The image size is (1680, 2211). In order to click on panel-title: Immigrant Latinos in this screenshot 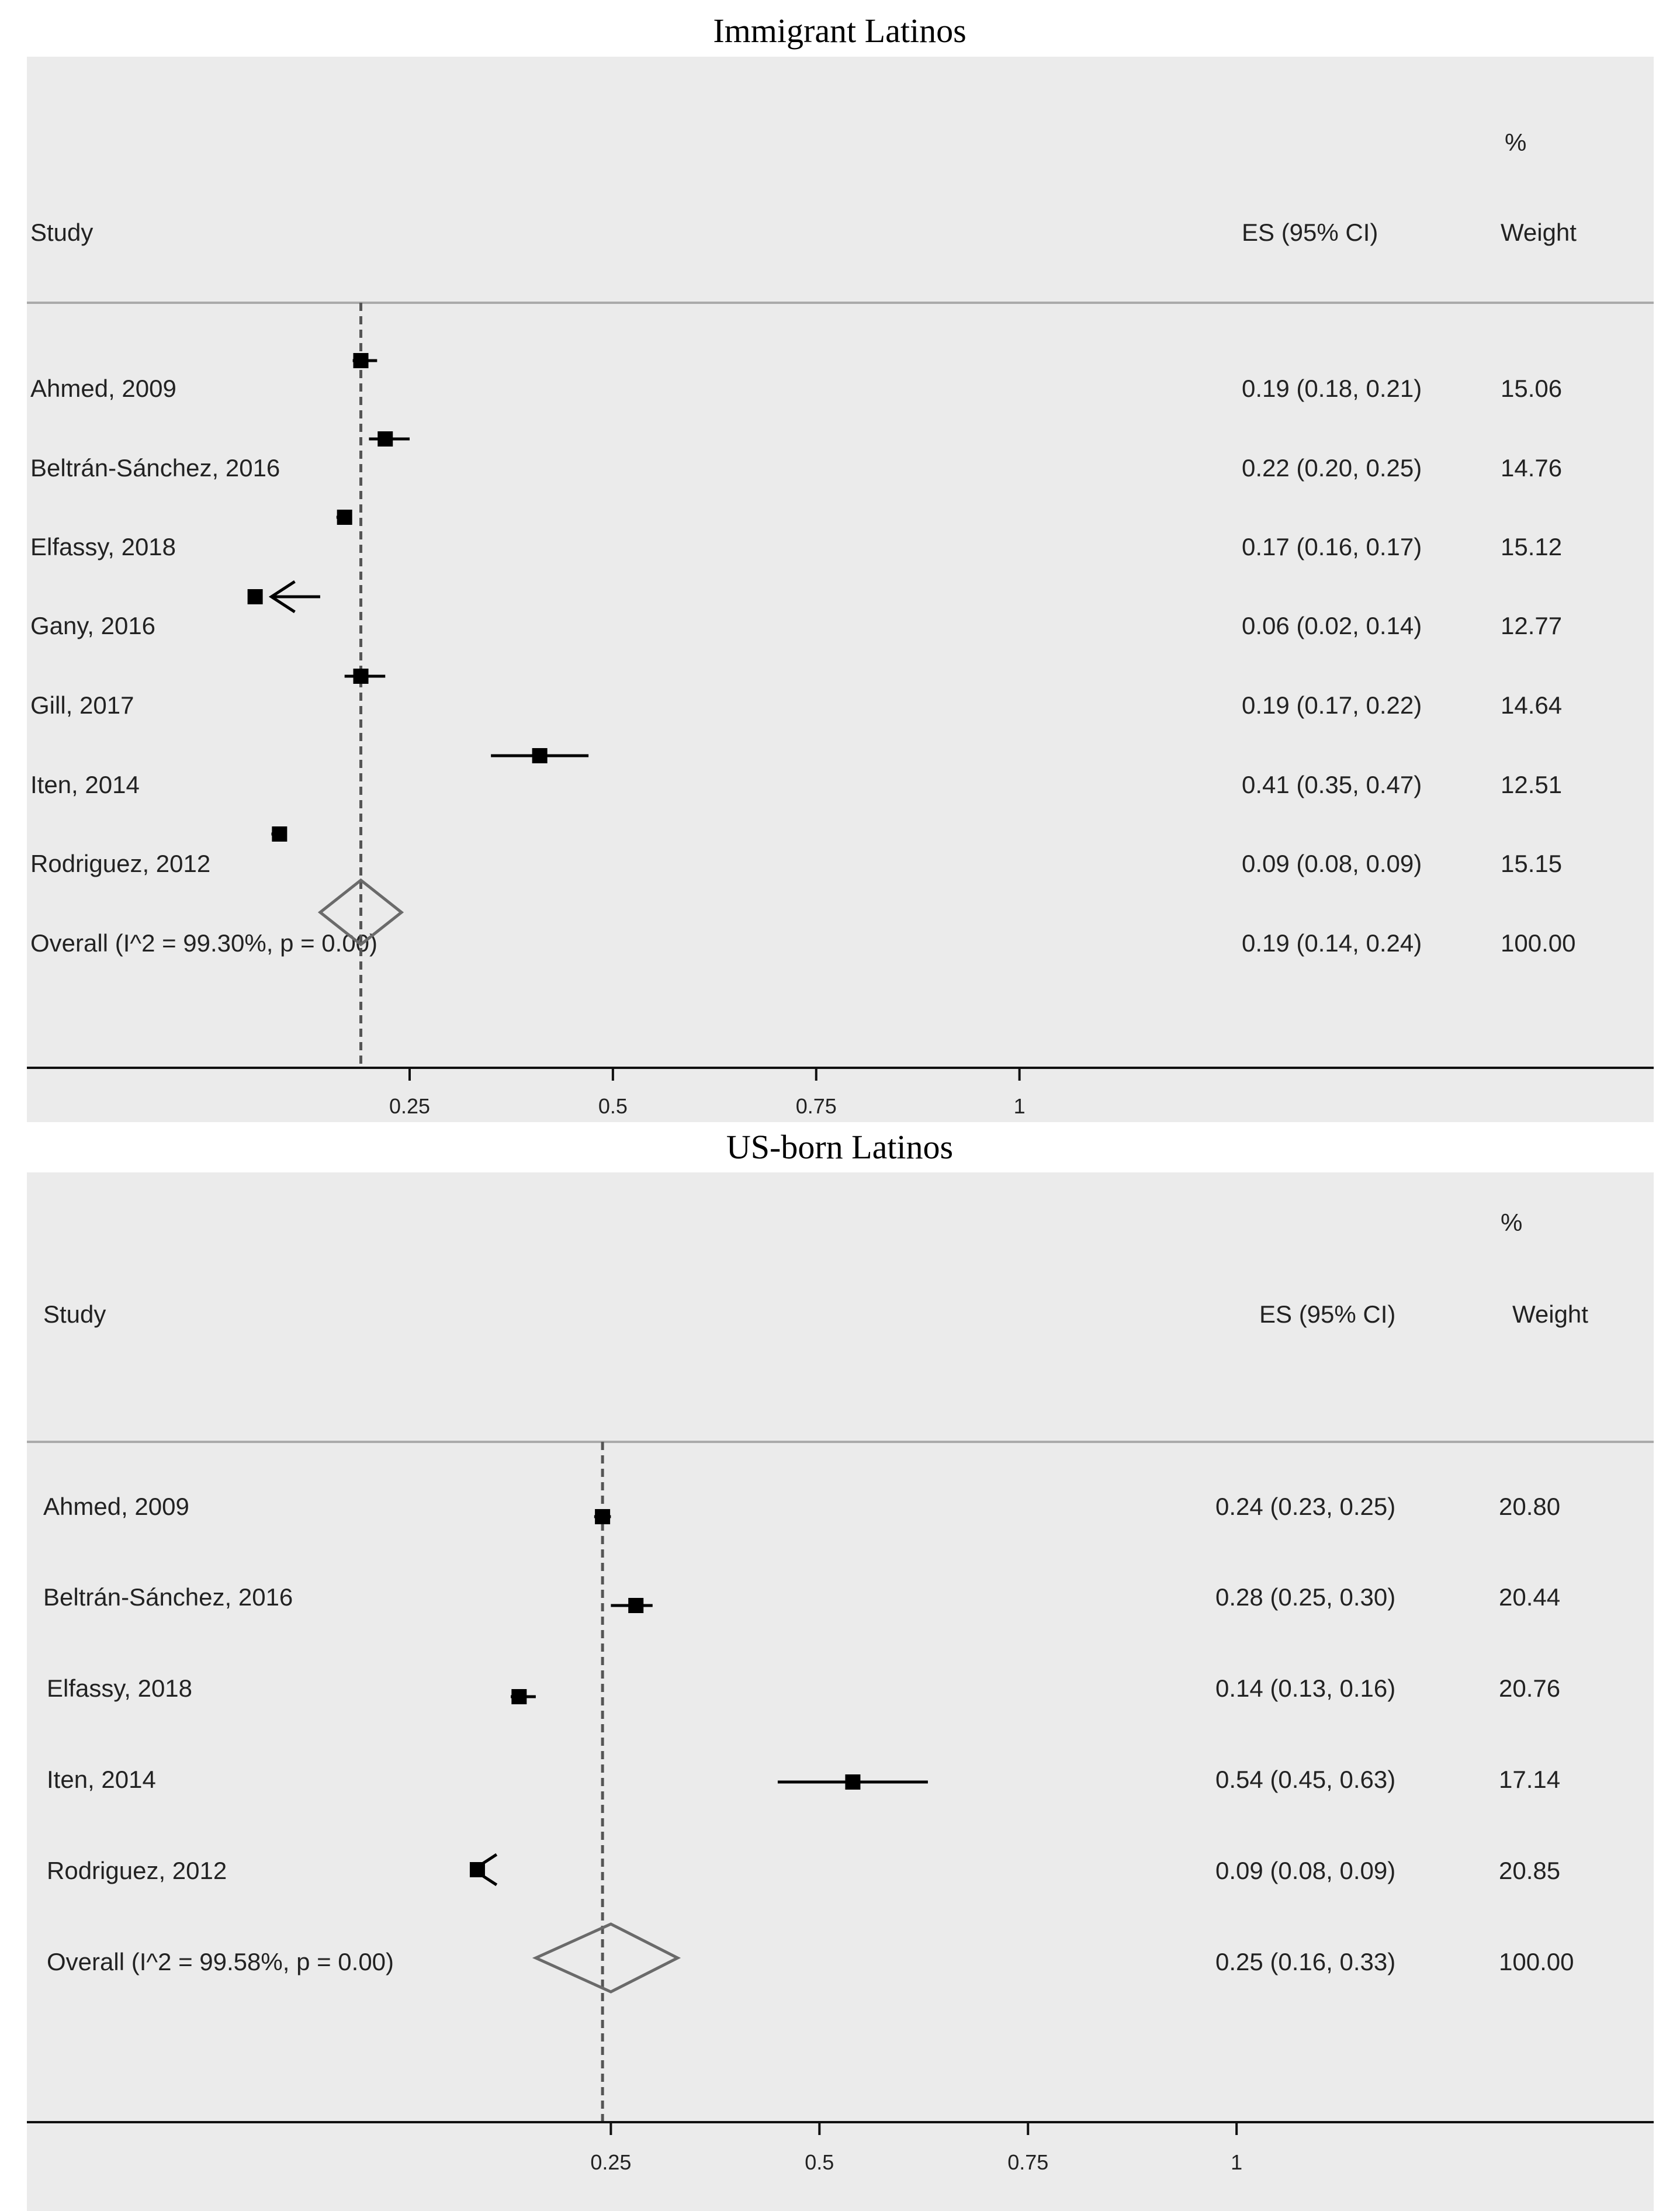, I will do `click(839, 31)`.